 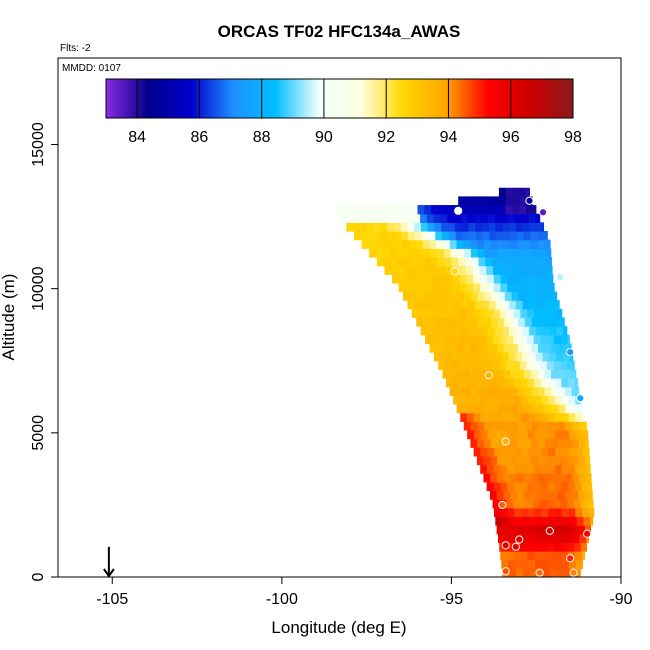 What do you see at coordinates (91, 68) in the screenshot?
I see `mmdd-annotation: MMDD: 0107` at bounding box center [91, 68].